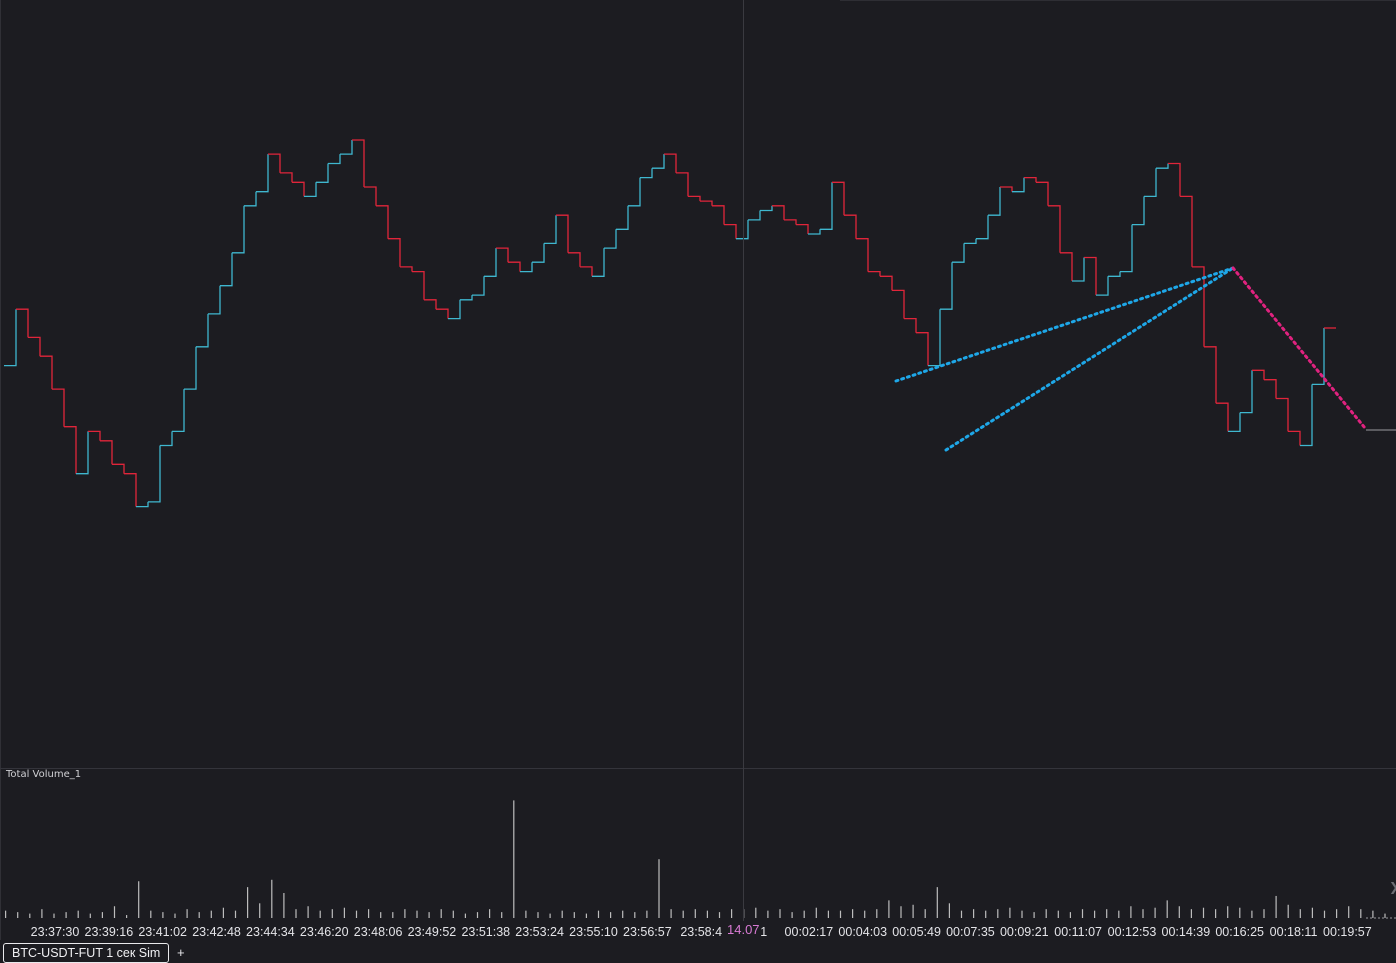  Describe the element at coordinates (432, 932) in the screenshot. I see `time-tick-label: 23:49:52` at that location.